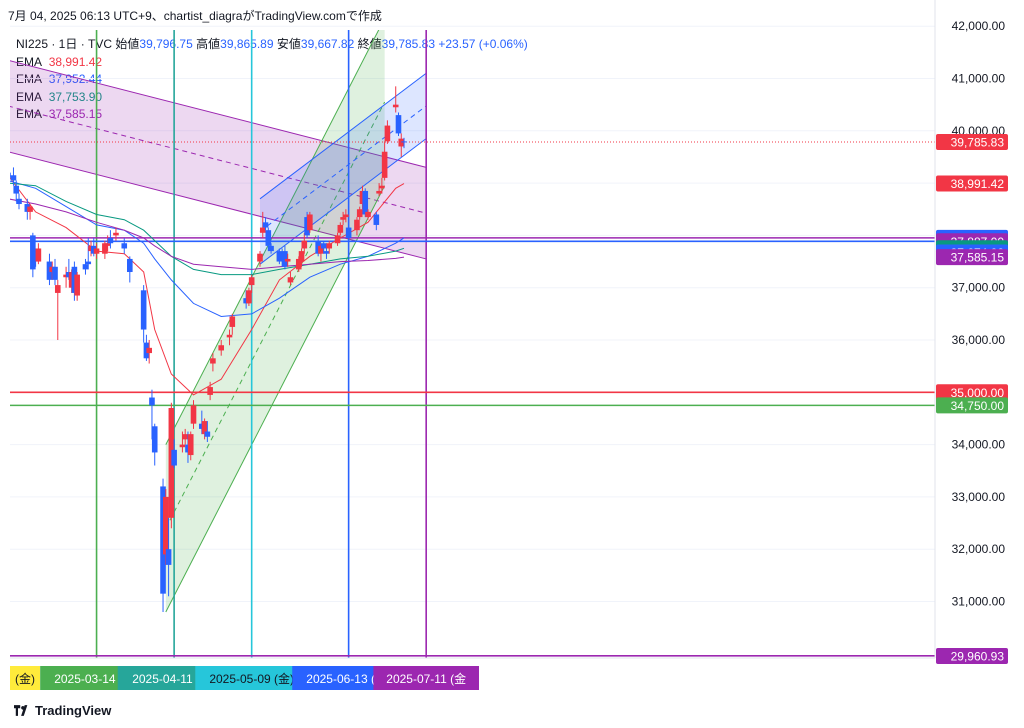 The width and height of the screenshot is (1024, 728). What do you see at coordinates (978, 143) in the screenshot?
I see `price-label-text: 39,785.83` at bounding box center [978, 143].